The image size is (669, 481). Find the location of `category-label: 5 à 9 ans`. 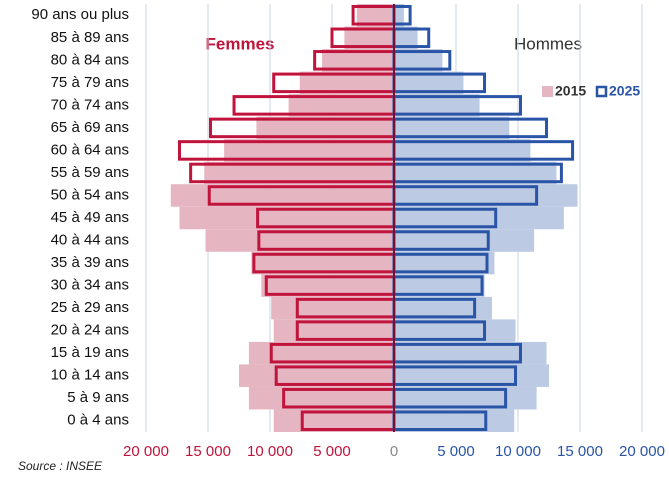

category-label: 5 à 9 ans is located at coordinates (98, 397).